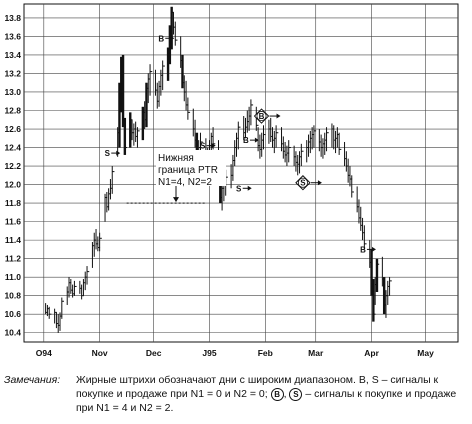 Image resolution: width=472 pixels, height=424 pixels. I want to click on x-tick-label: Dec, so click(154, 353).